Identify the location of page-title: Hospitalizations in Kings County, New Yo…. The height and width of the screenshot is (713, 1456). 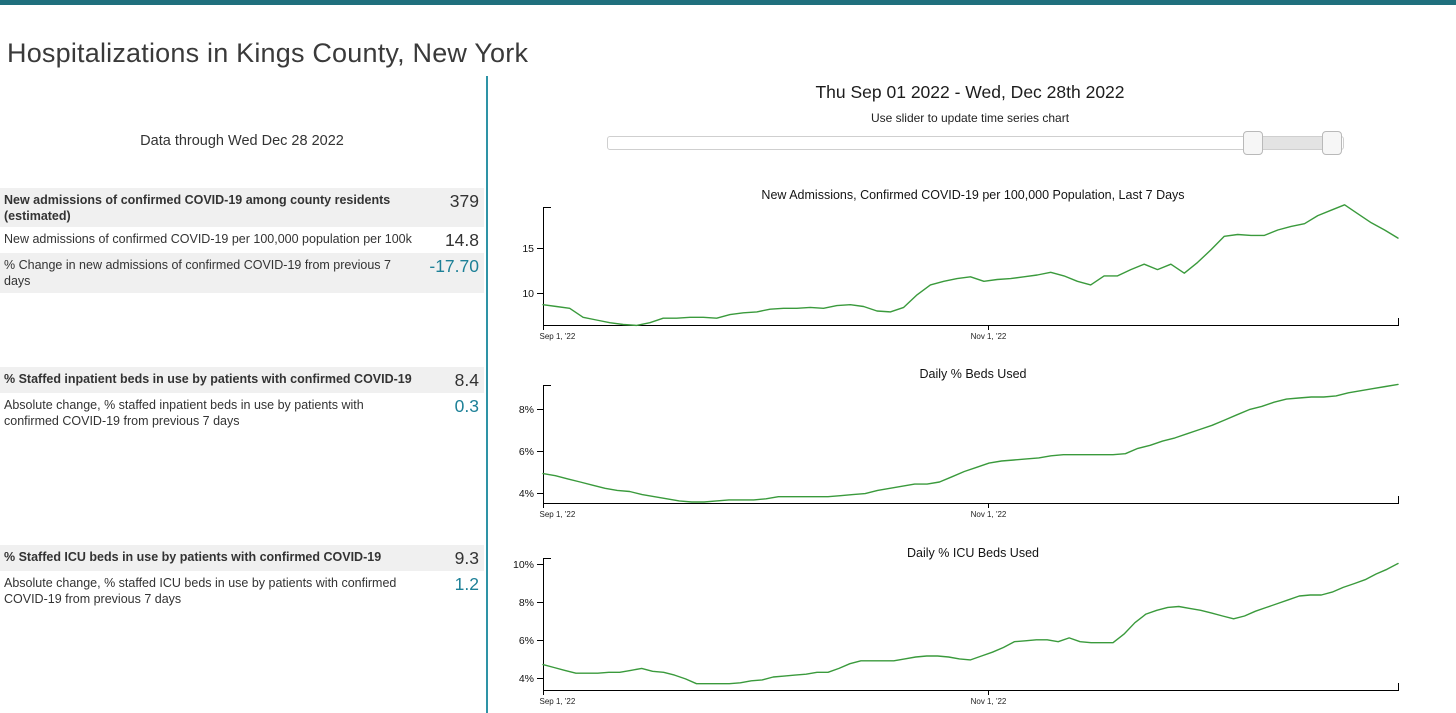
(268, 53).